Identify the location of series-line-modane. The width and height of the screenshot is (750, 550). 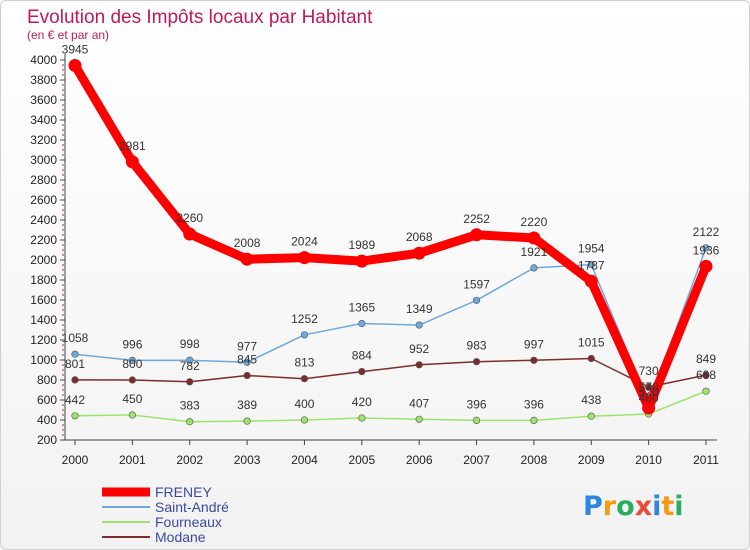
(390, 372).